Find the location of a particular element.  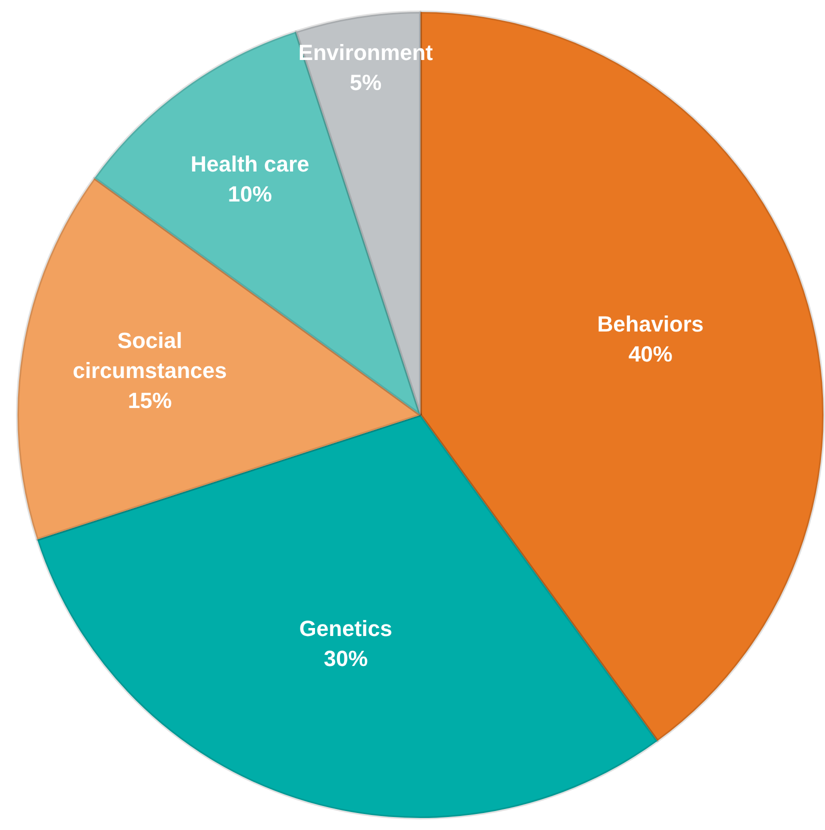

slice-label: Genetics is located at coordinates (345, 629).